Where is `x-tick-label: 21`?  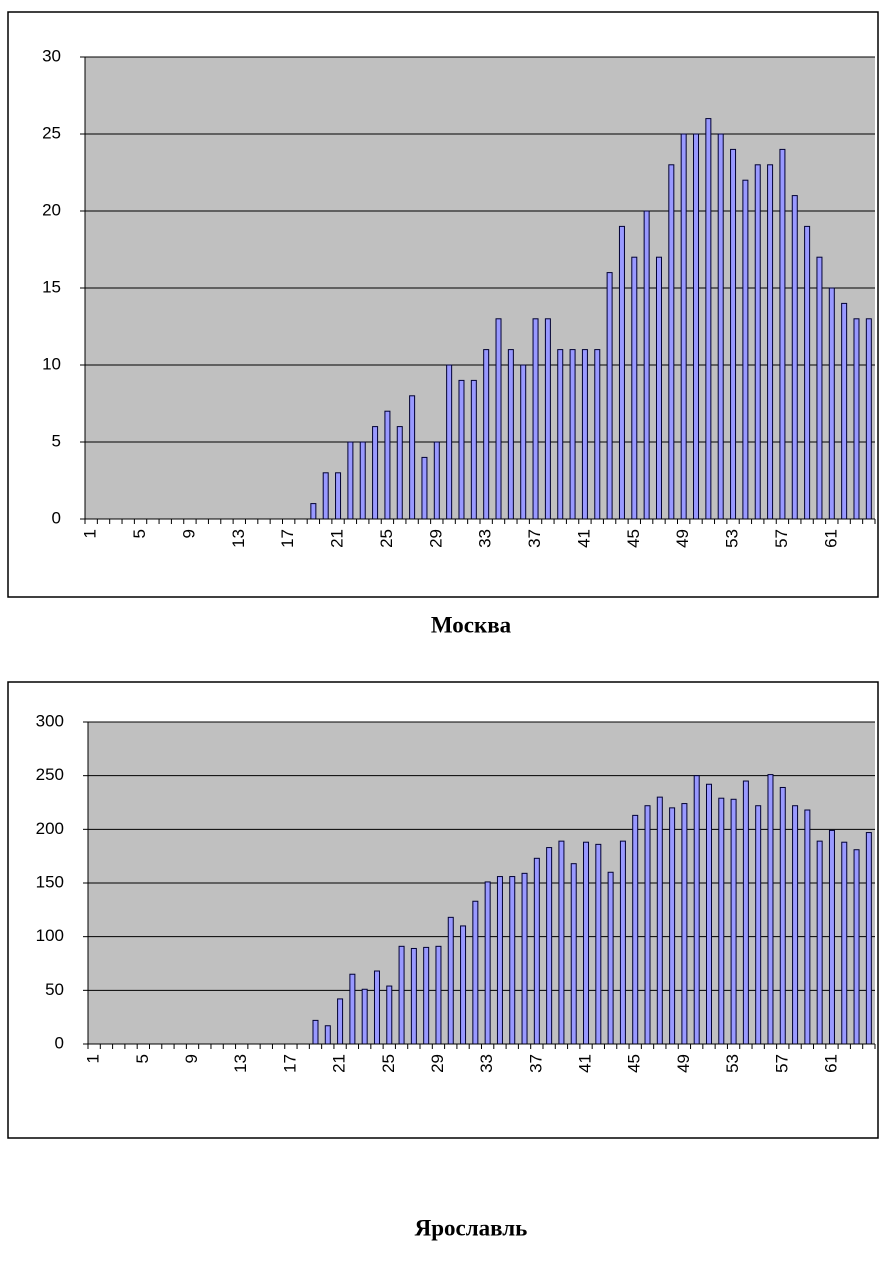
x-tick-label: 21 is located at coordinates (339, 1063).